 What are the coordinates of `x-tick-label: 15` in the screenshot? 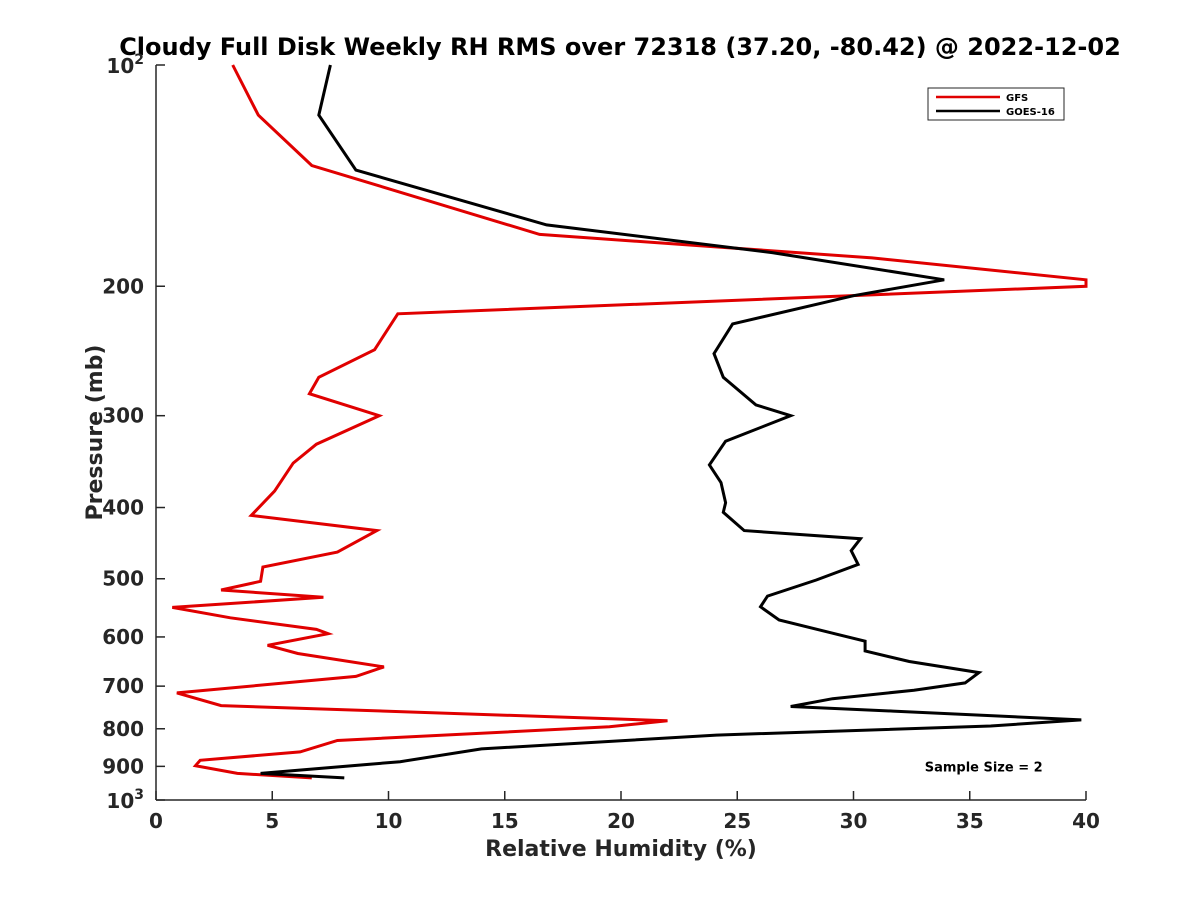 It's located at (505, 821).